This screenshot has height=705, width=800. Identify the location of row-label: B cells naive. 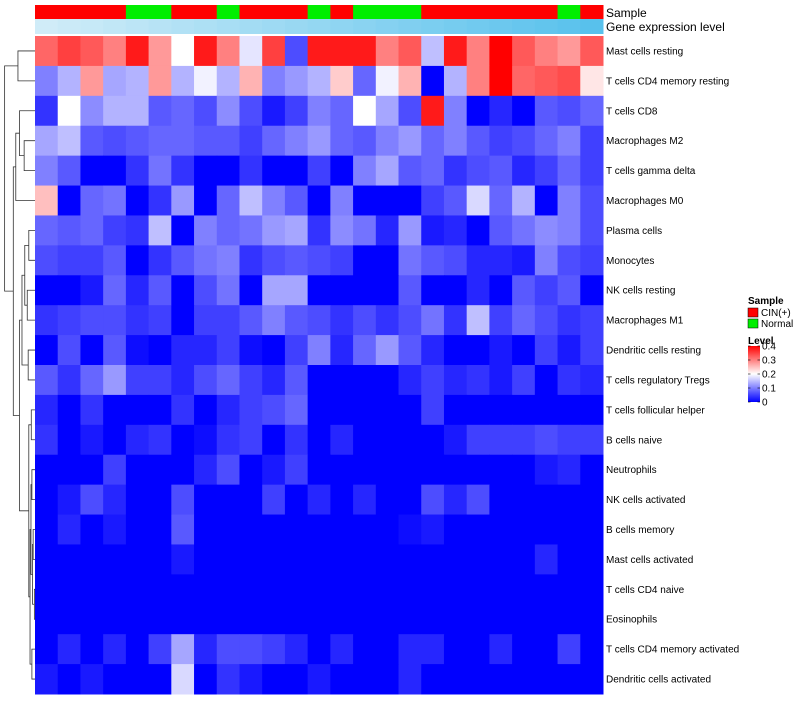
(634, 440).